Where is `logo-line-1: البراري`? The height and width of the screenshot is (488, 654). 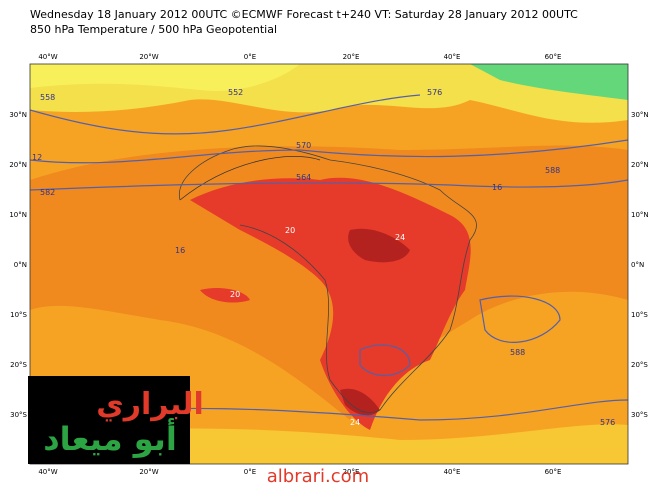 logo-line-1: البراري is located at coordinates (150, 404).